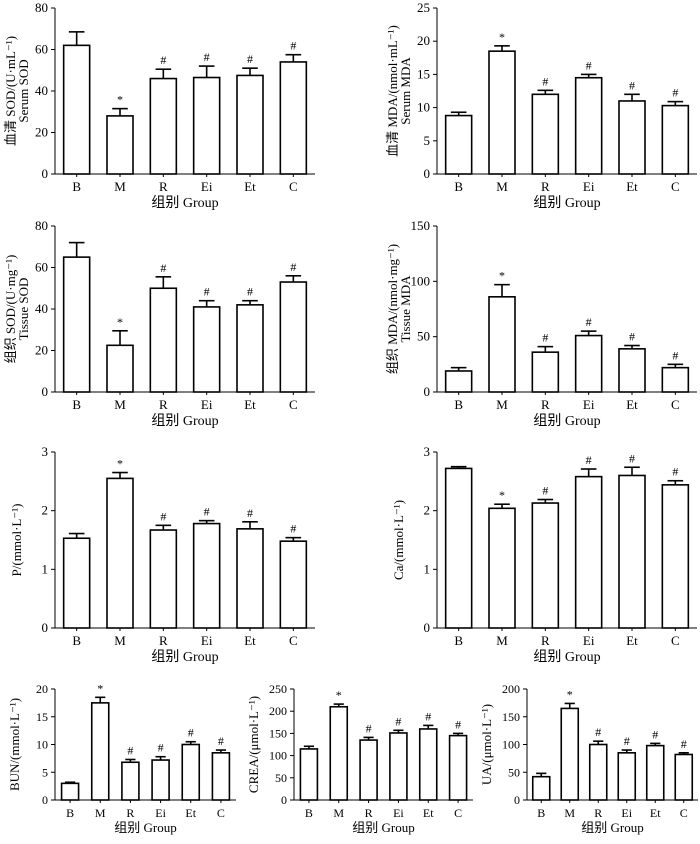  What do you see at coordinates (486, 744) in the screenshot?
I see `y-axis-title: UA/(μmol·L⁻¹)` at bounding box center [486, 744].